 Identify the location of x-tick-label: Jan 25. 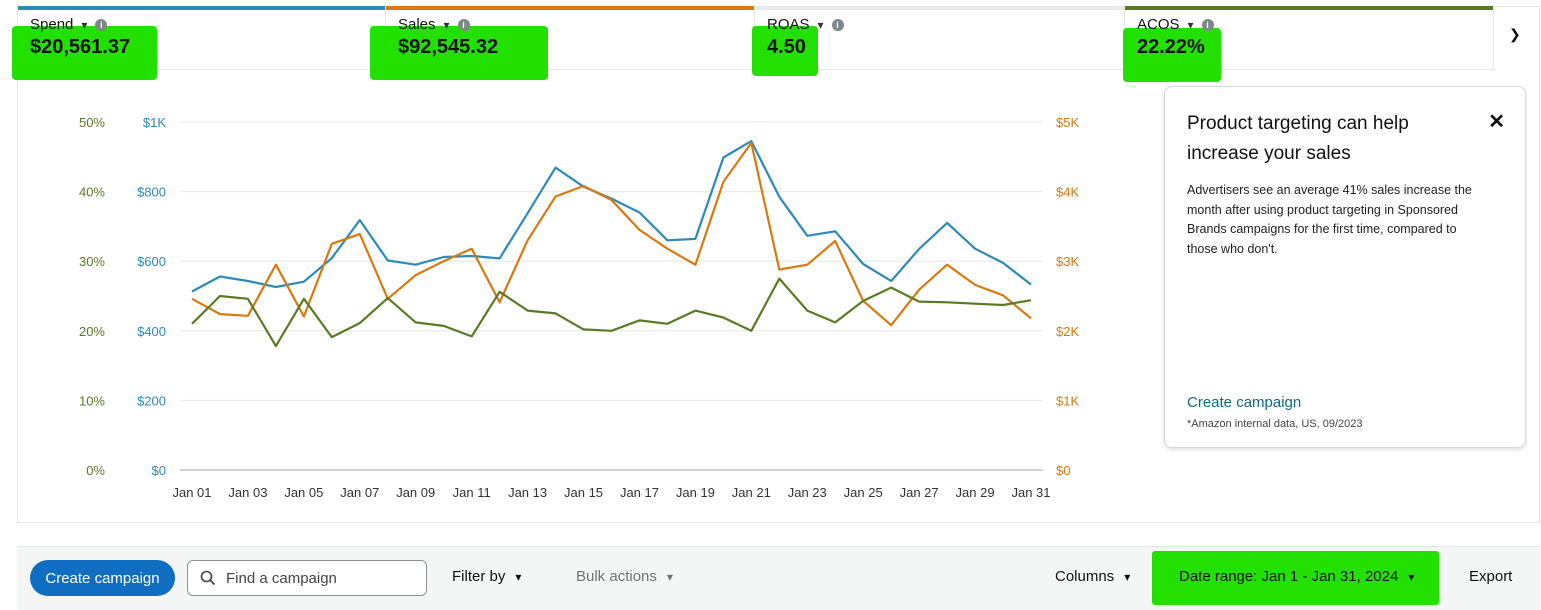
(863, 492).